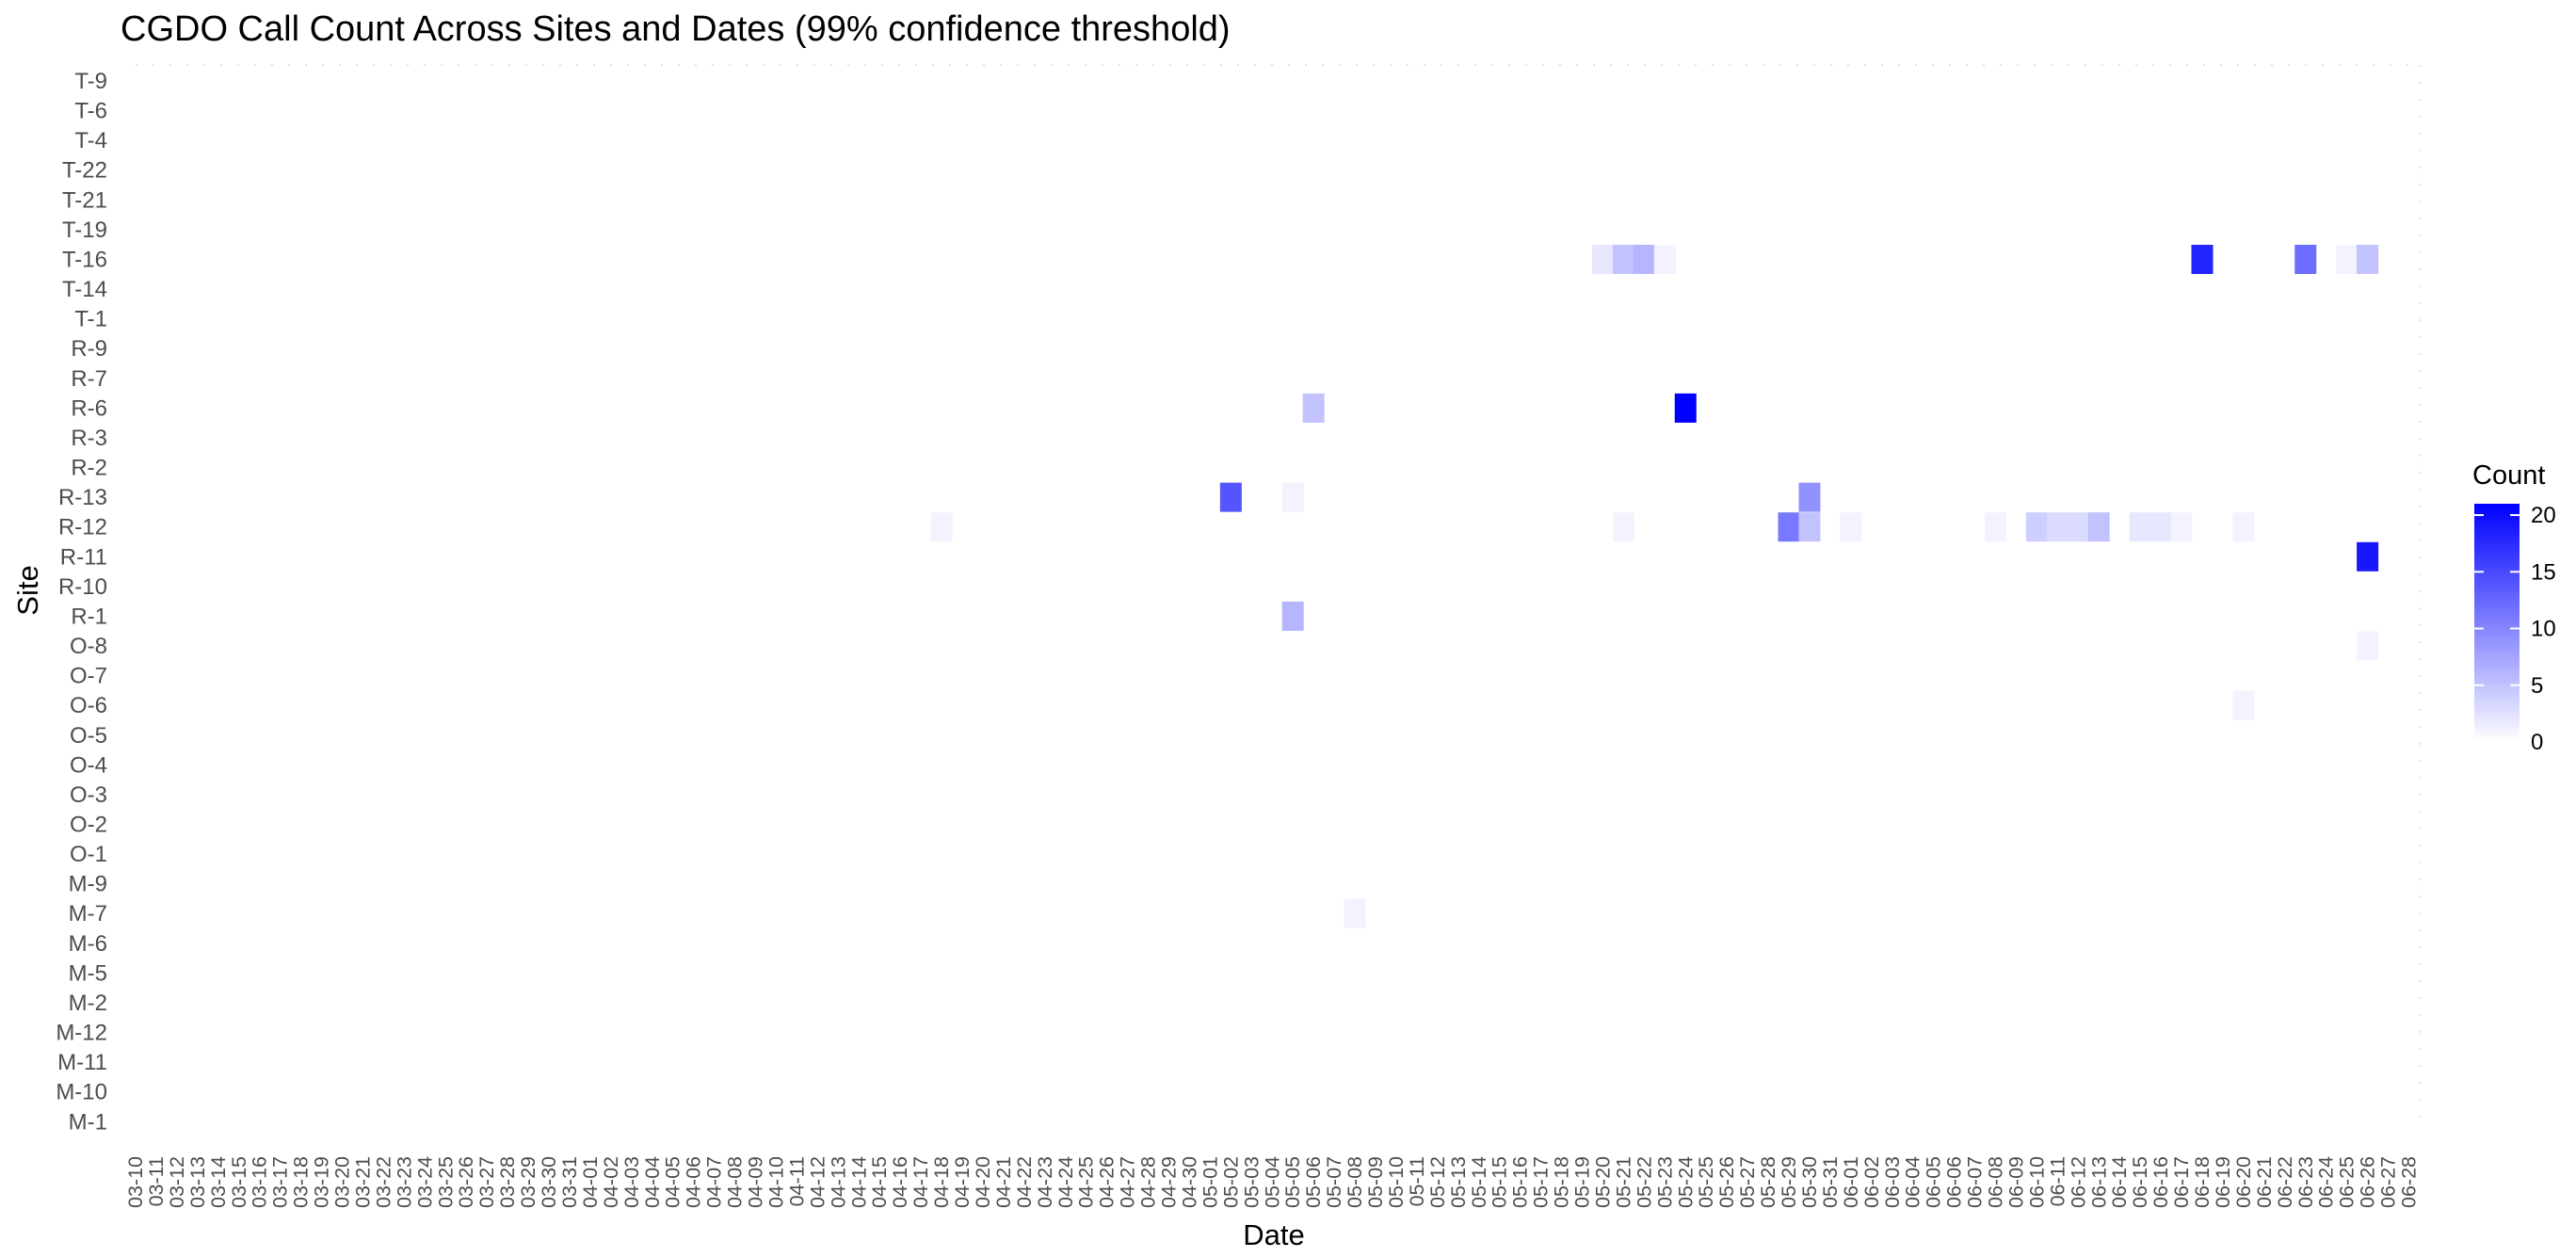  Describe the element at coordinates (611, 1182) in the screenshot. I see `x-tick-label: 04-02` at that location.